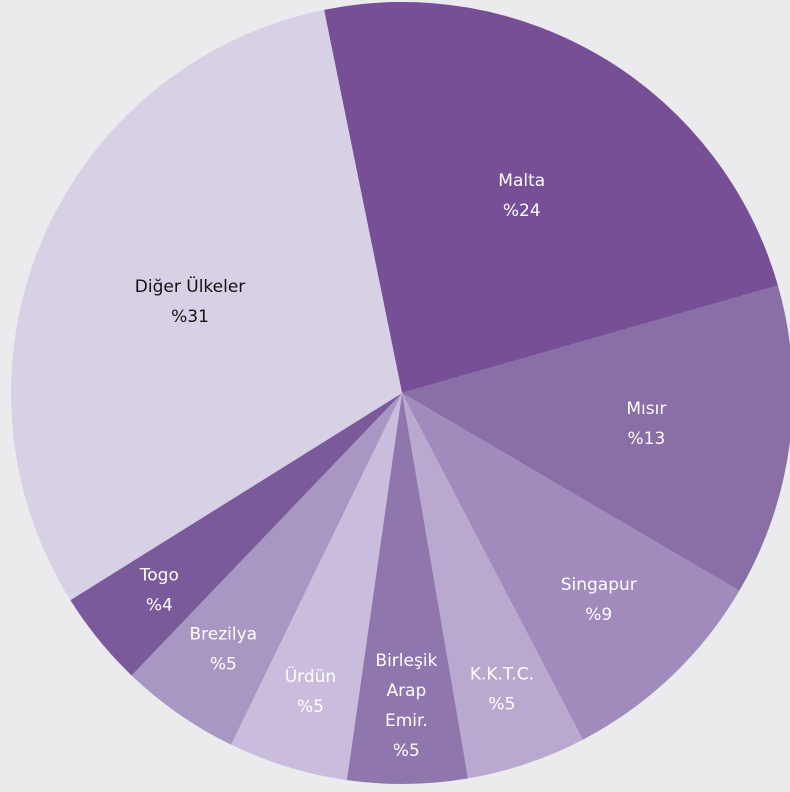 Image resolution: width=790 pixels, height=792 pixels. Describe the element at coordinates (406, 661) in the screenshot. I see `slice-label-line: Birleşik` at that location.